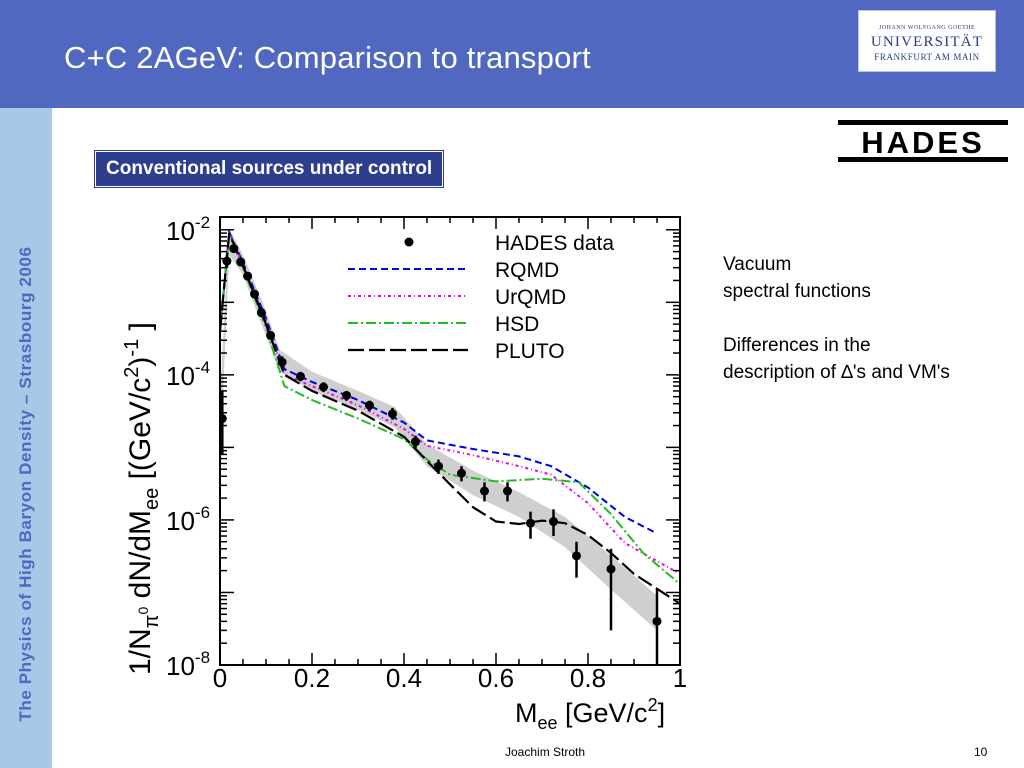  What do you see at coordinates (797, 278) in the screenshot?
I see `note-vacuum: Vacuum spectral functions` at bounding box center [797, 278].